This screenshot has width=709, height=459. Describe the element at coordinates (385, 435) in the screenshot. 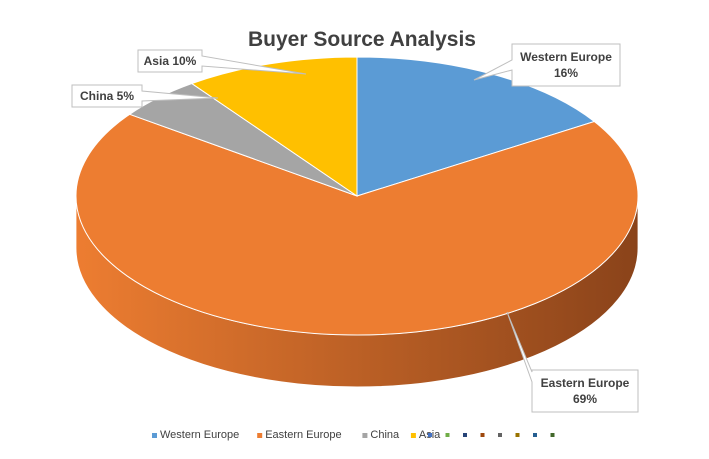

I see `legend-label-china: China` at that location.